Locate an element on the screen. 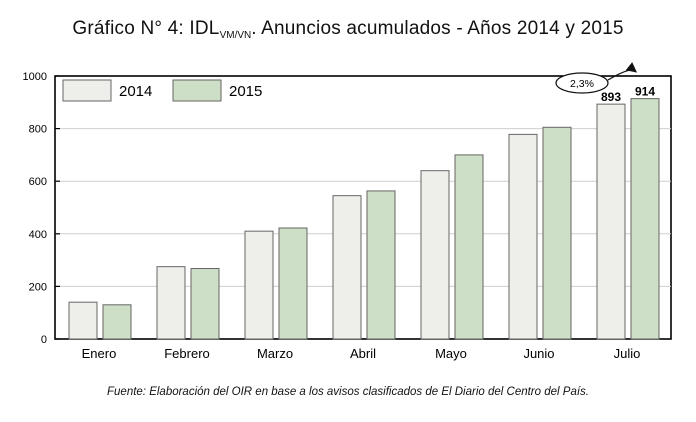 The height and width of the screenshot is (422, 696). x-tick-label: Enero is located at coordinates (99, 353).